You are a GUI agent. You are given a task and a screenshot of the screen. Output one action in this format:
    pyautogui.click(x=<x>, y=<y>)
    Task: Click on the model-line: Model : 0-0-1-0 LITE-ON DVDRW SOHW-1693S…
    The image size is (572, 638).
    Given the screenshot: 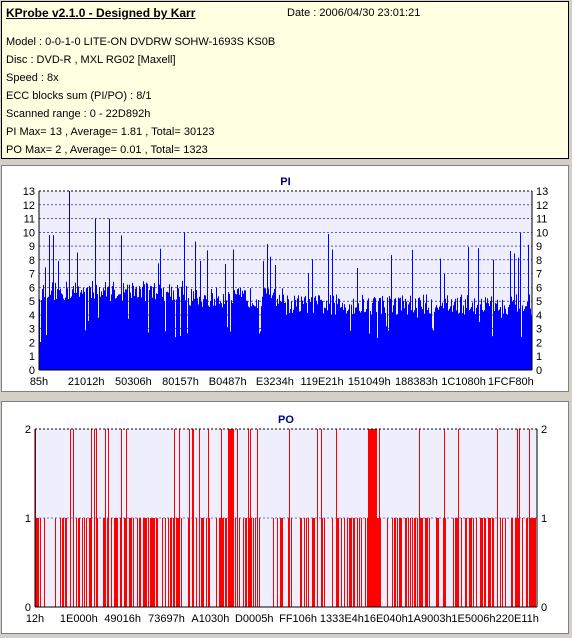 What is the action you would take?
    pyautogui.click(x=141, y=42)
    